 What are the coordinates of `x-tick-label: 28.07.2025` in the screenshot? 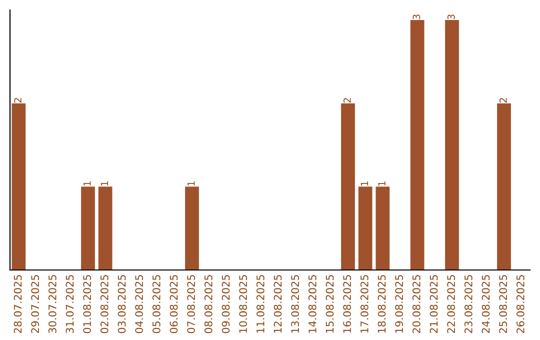 It's located at (18, 304).